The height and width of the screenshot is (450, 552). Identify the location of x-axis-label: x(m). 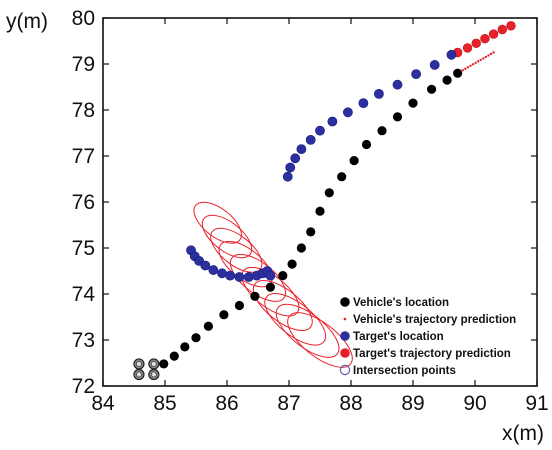
(523, 433).